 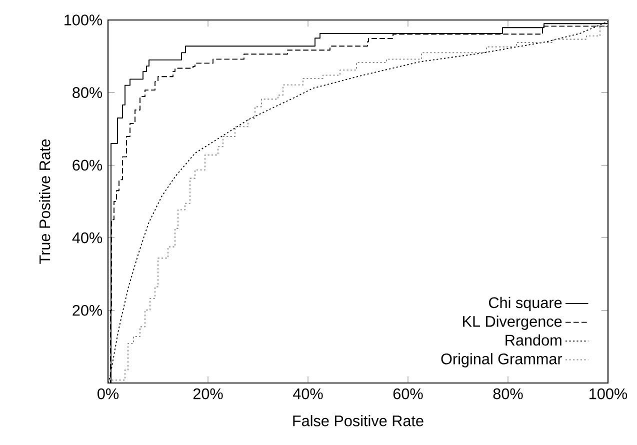 I want to click on x-tick-label: 0%, so click(x=108, y=394).